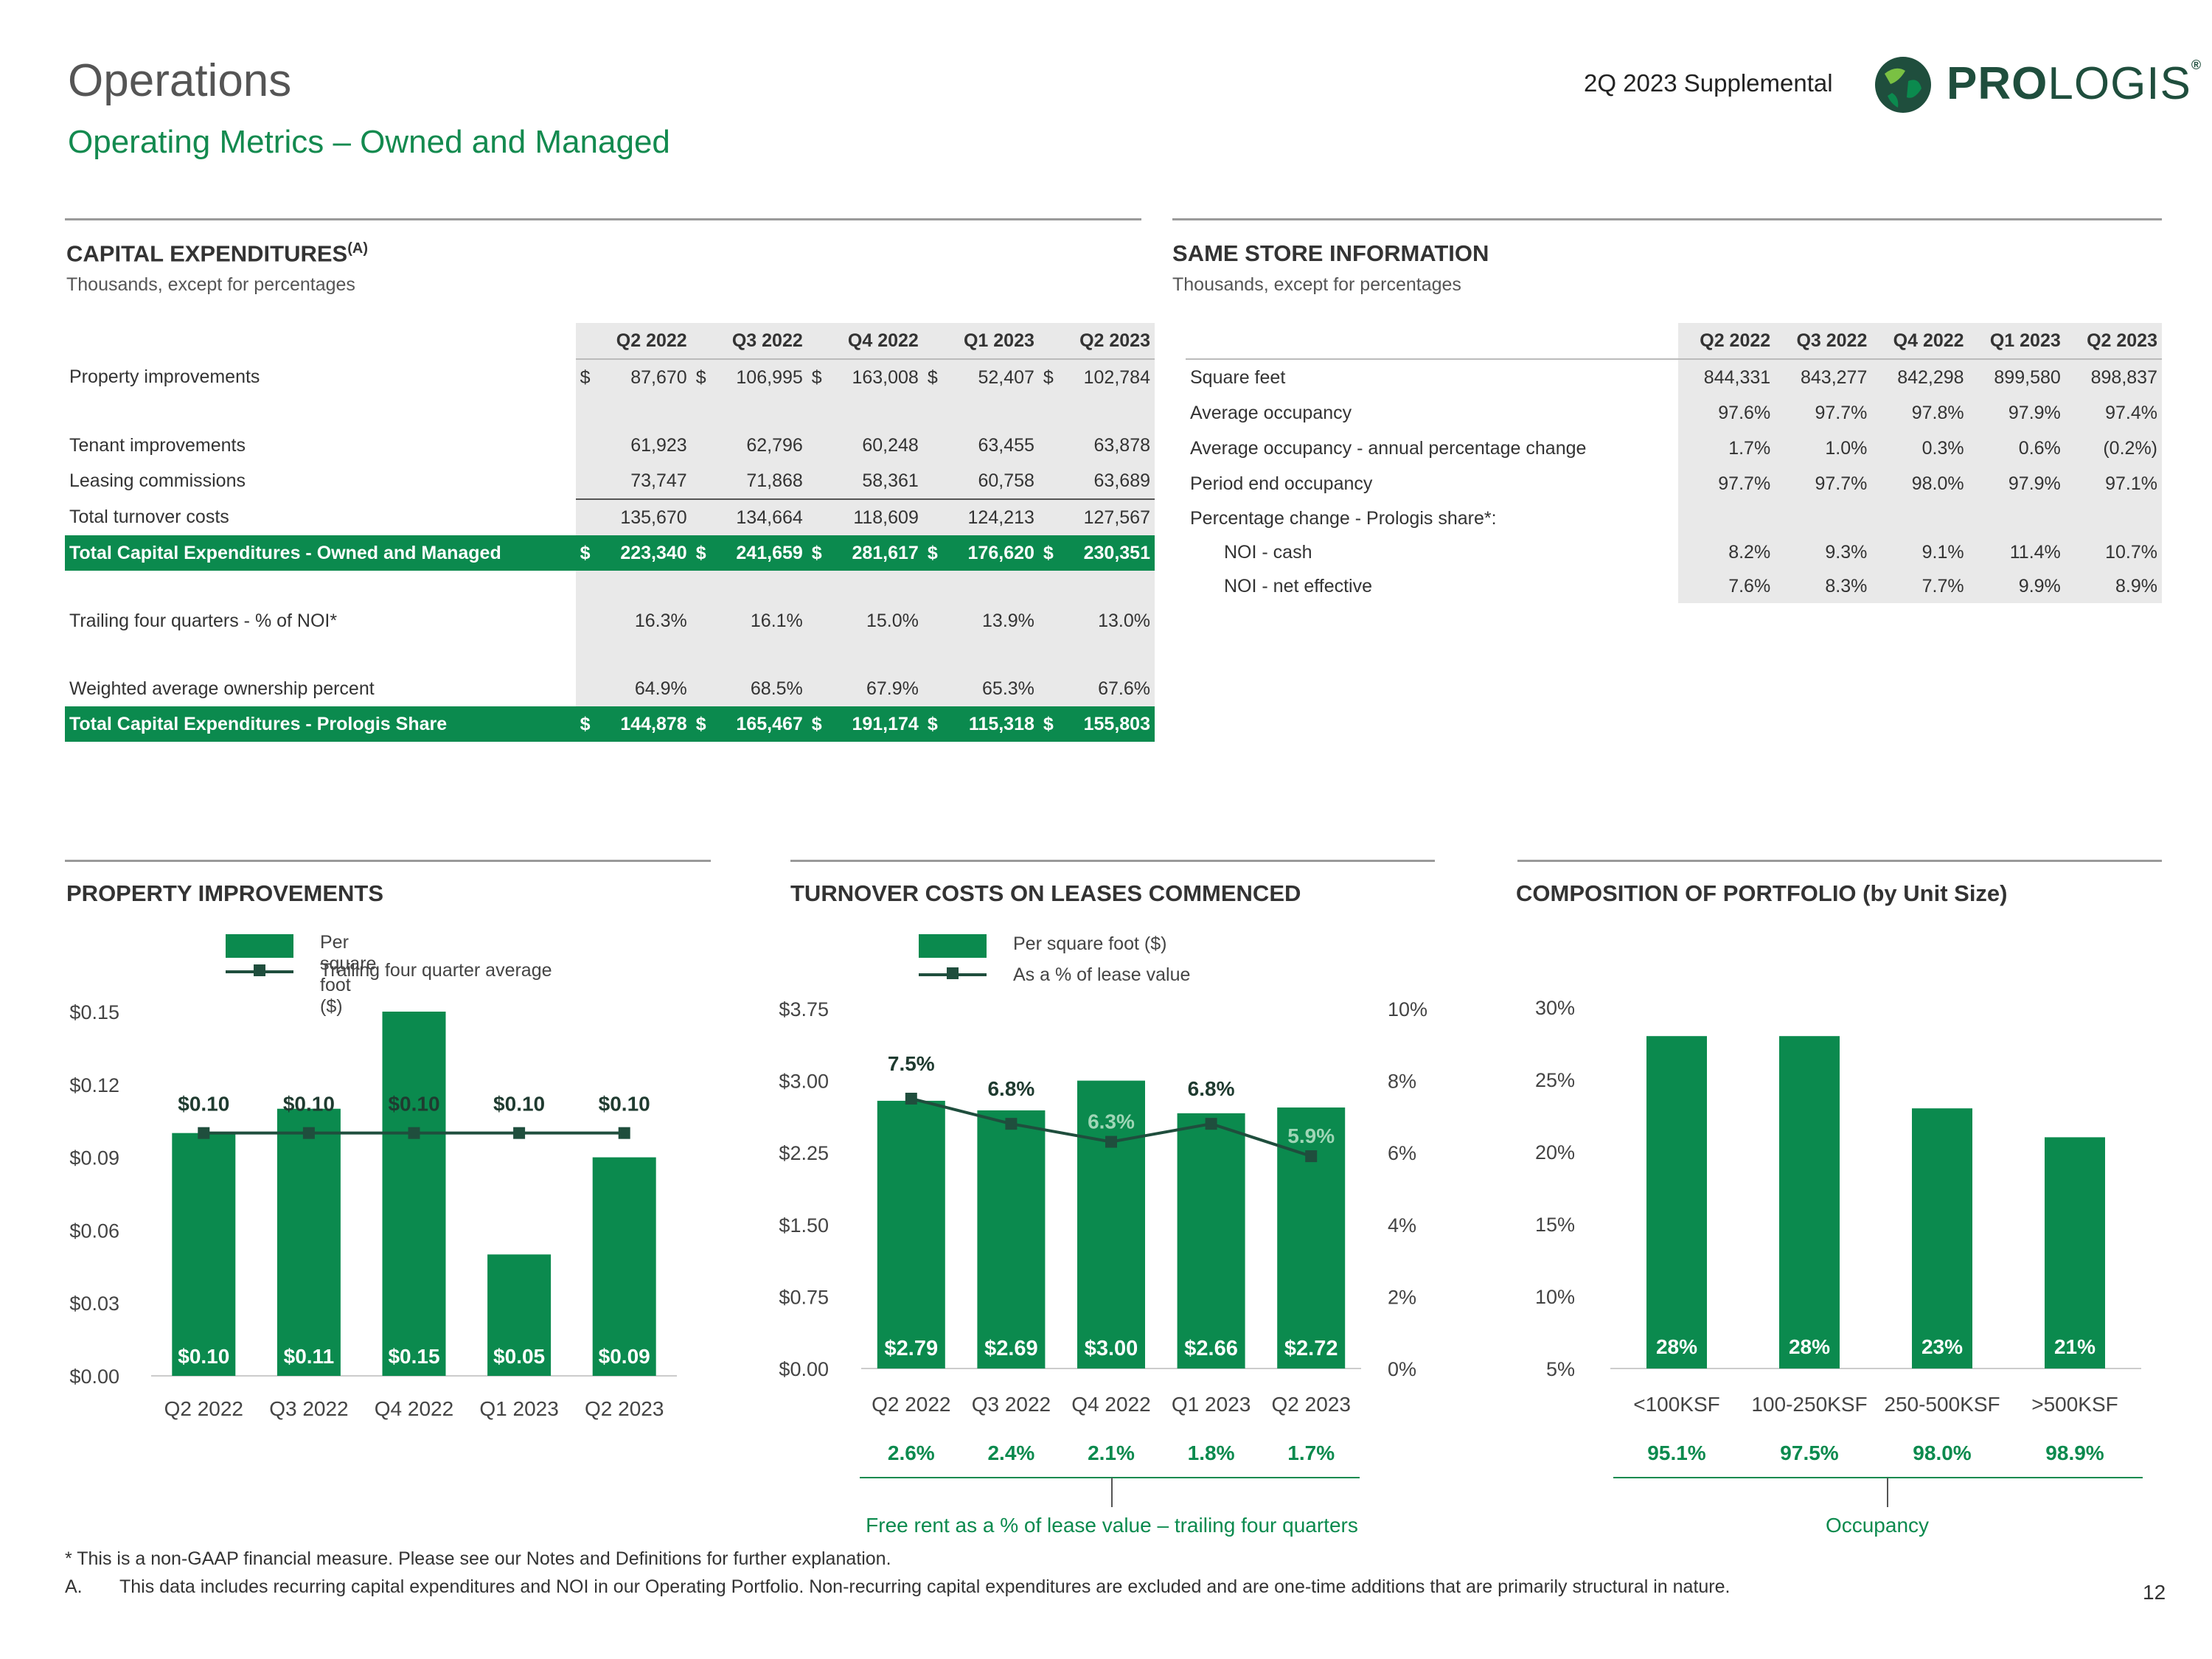 This screenshot has height=1659, width=2212. What do you see at coordinates (1402, 1225) in the screenshot?
I see `y2-tick-label: 4%` at bounding box center [1402, 1225].